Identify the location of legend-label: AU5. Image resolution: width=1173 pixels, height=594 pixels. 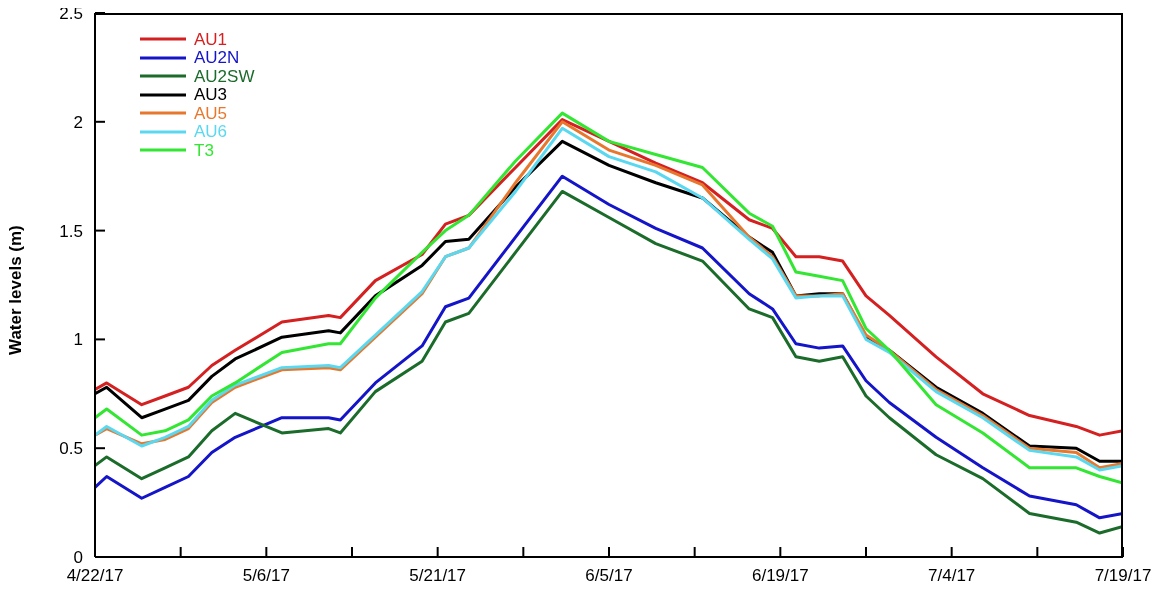
(211, 113).